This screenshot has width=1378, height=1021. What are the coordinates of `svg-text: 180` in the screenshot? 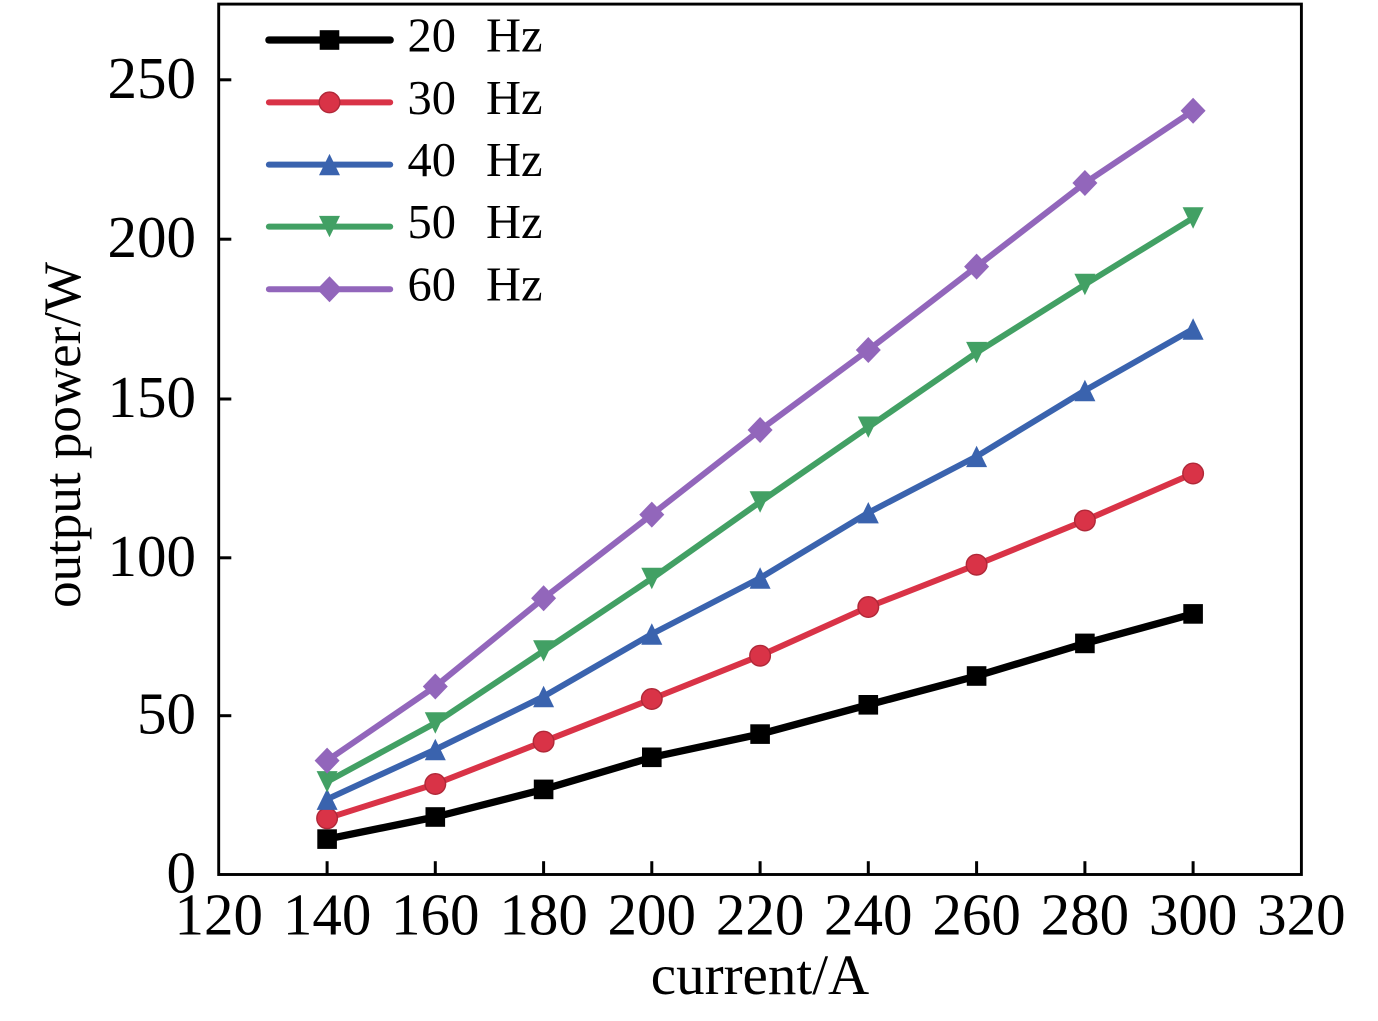 It's located at (543, 915).